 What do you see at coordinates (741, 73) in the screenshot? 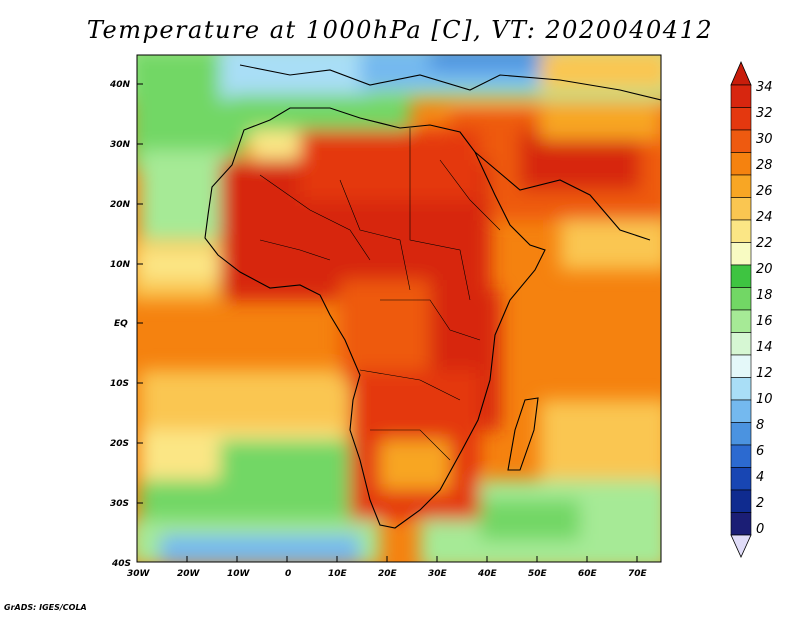
I see `colorbar-top-arrow` at bounding box center [741, 73].